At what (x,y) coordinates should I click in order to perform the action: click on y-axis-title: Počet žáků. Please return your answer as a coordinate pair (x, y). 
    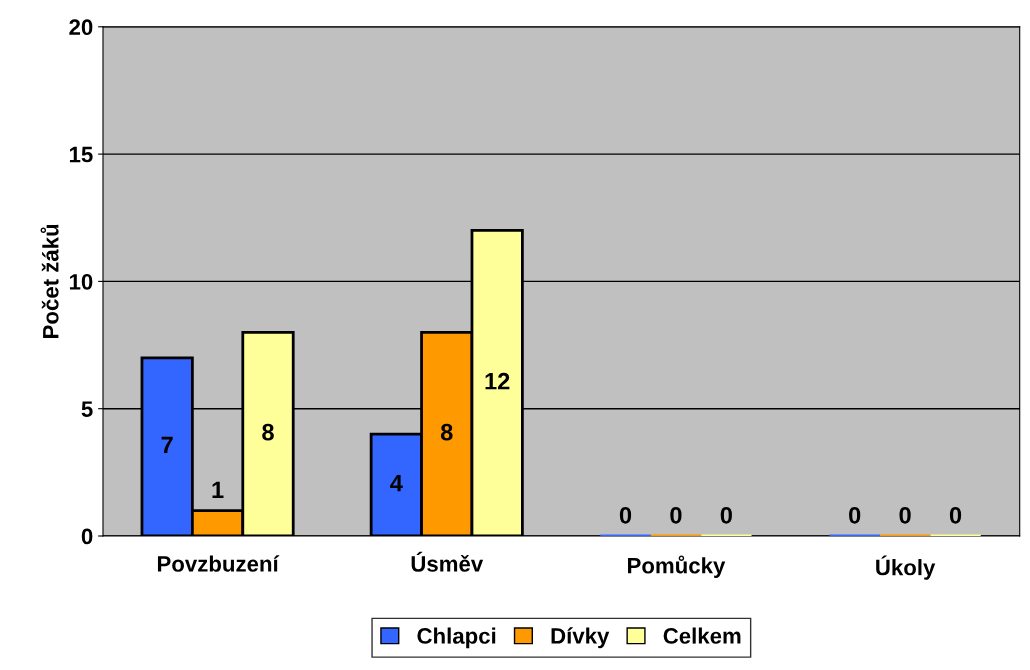
    Looking at the image, I should click on (49, 281).